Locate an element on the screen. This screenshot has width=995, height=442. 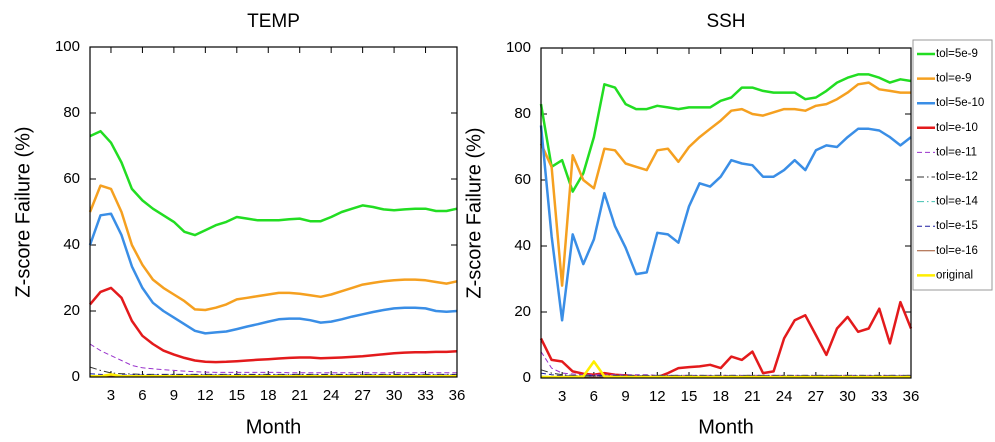
chart-title: TEMP is located at coordinates (273, 21).